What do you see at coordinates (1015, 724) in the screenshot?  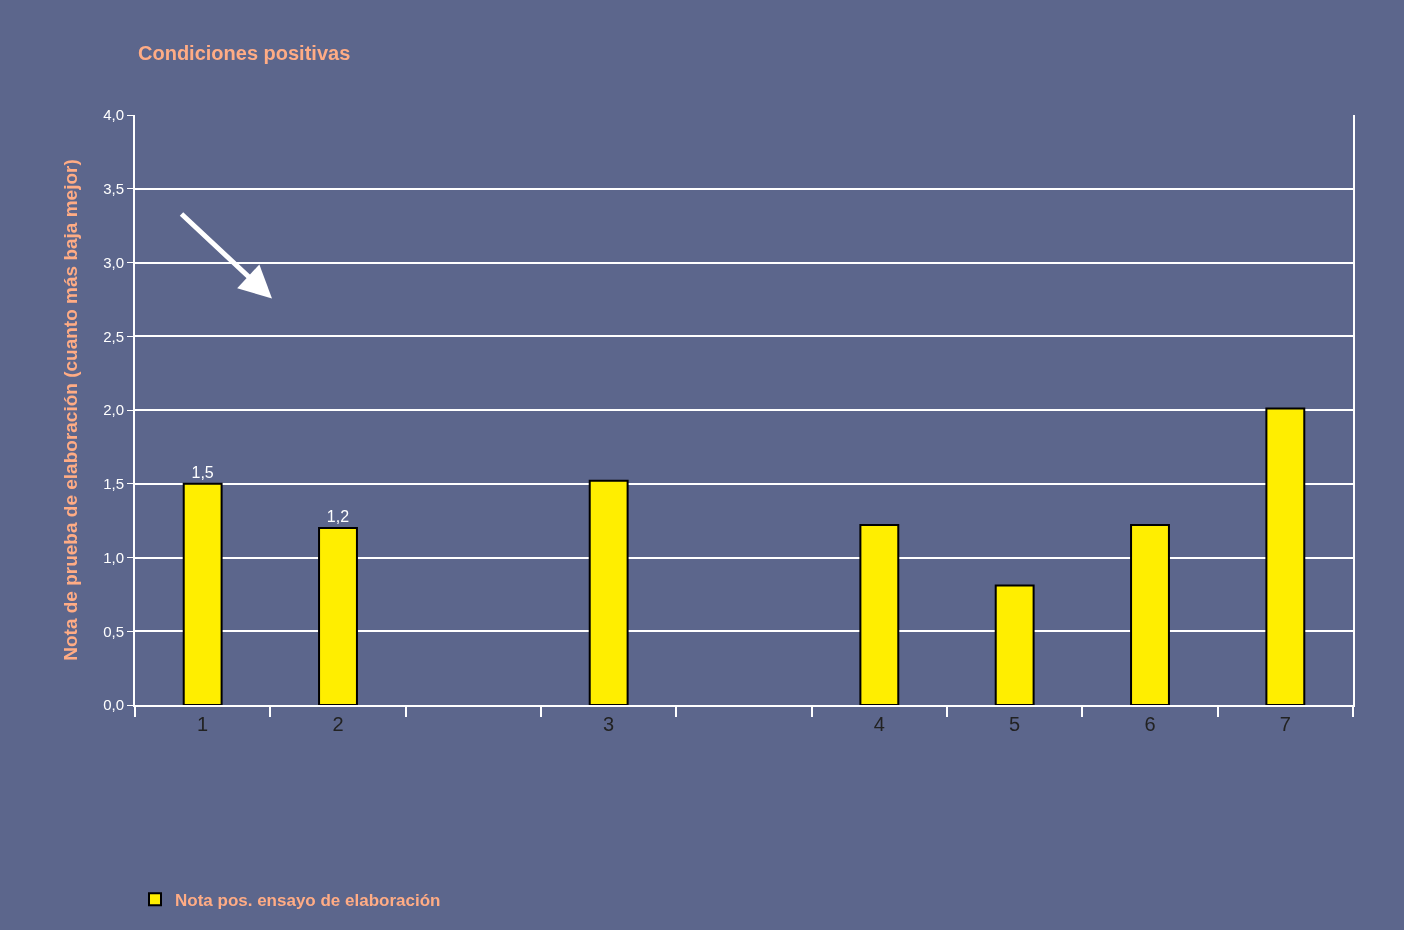 I see `x-tick-label: 5` at bounding box center [1015, 724].